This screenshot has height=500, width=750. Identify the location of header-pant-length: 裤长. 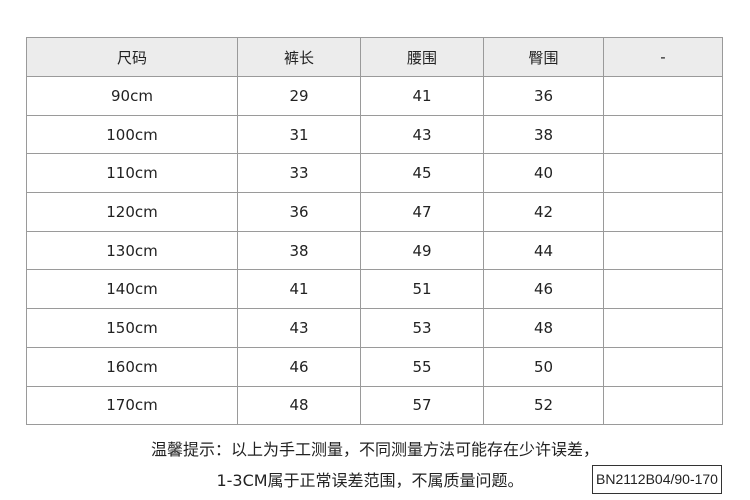
(299, 57).